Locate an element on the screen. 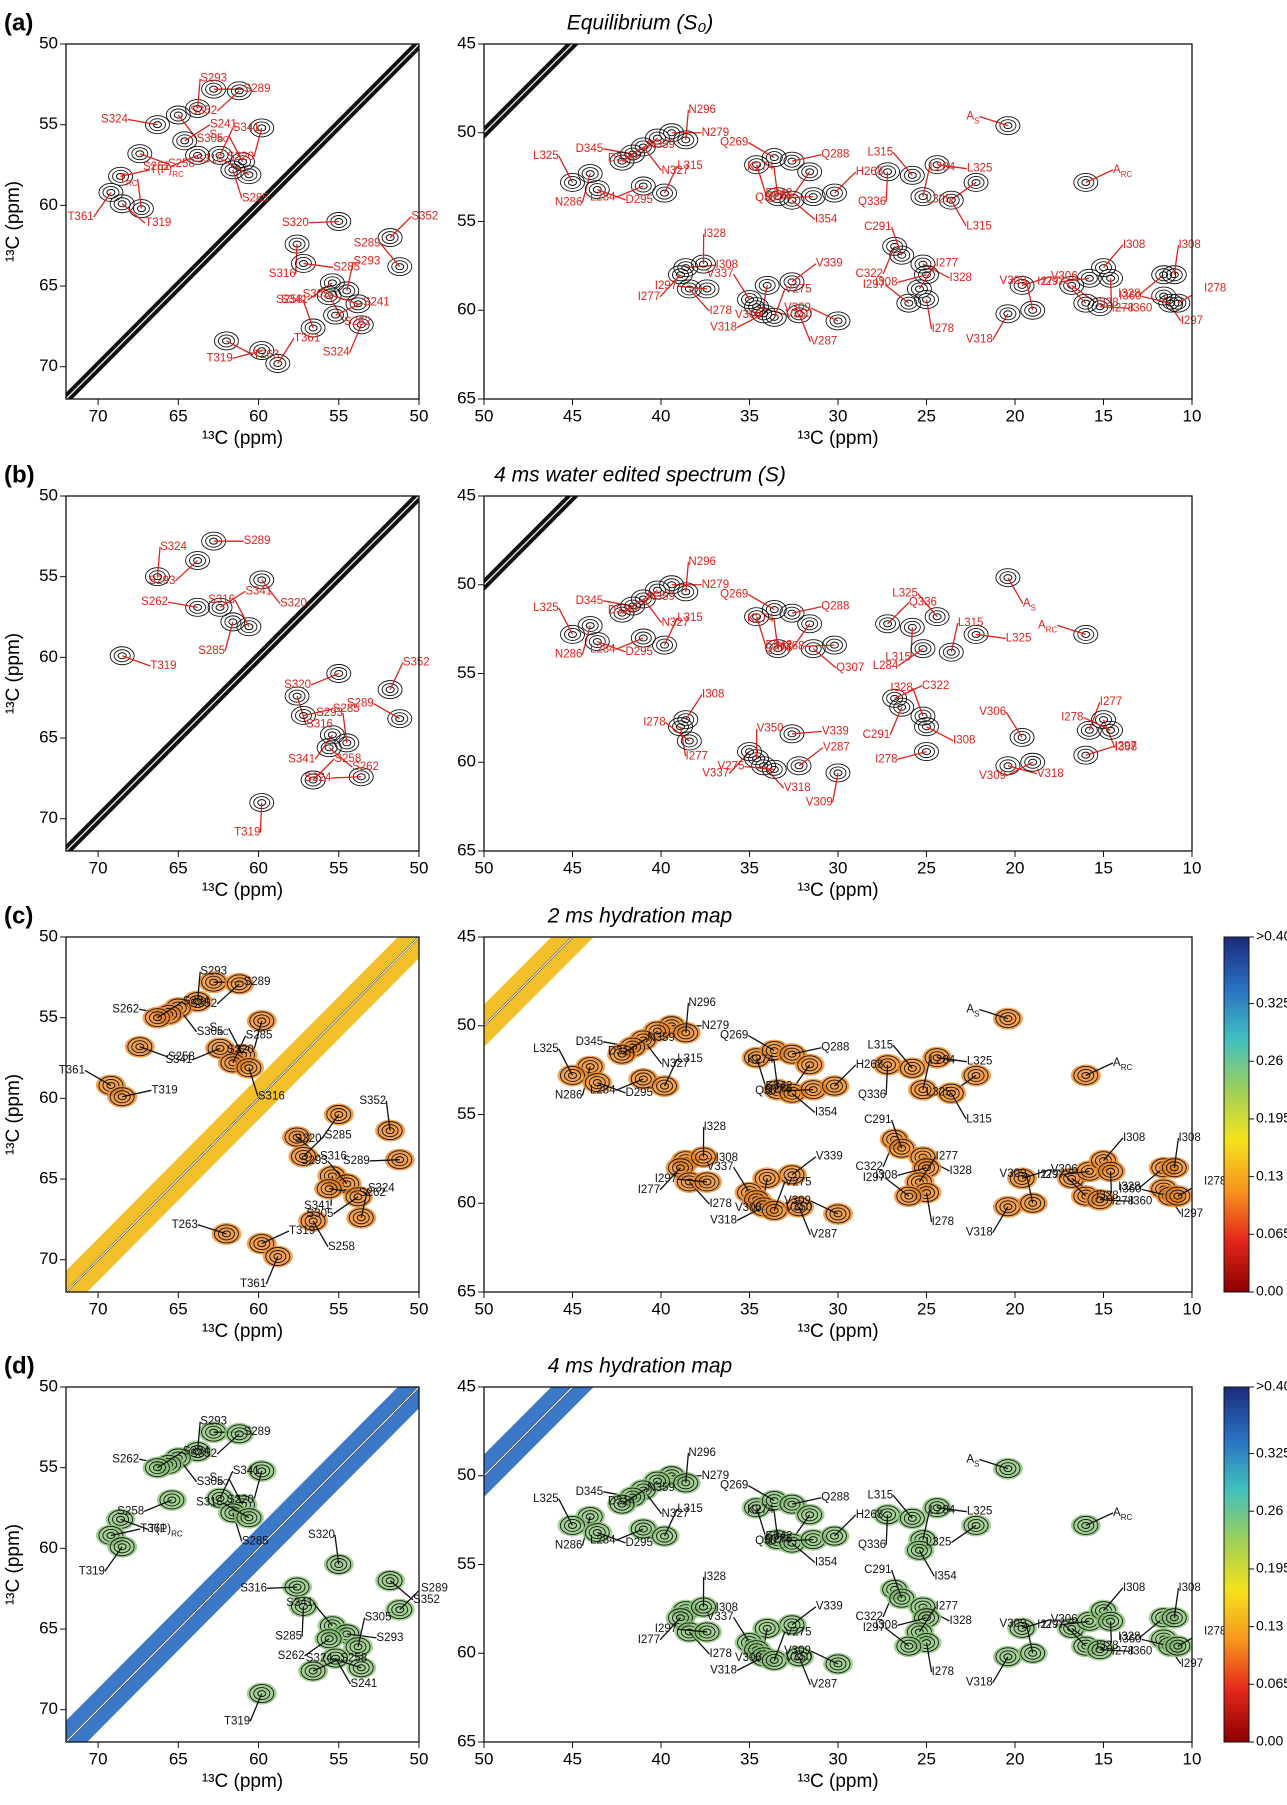 The height and width of the screenshot is (1805, 1287). peak-label: I278 is located at coordinates (720, 1654).